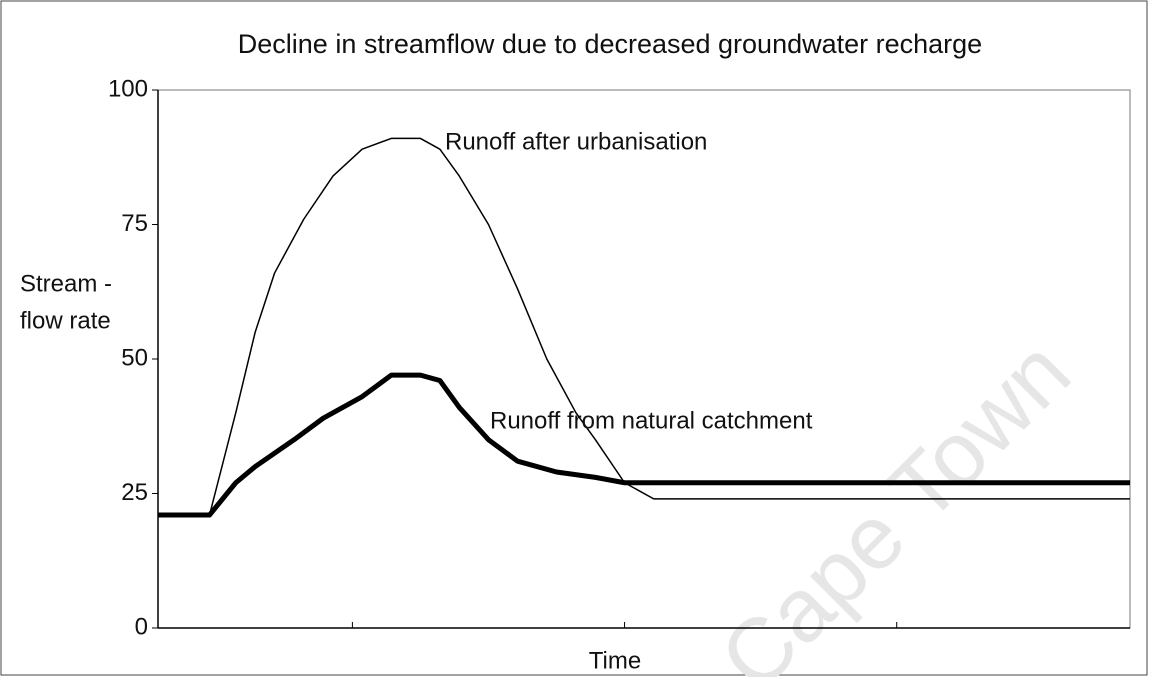 The height and width of the screenshot is (677, 1149). I want to click on y-axis-label: flow rate, so click(65, 320).